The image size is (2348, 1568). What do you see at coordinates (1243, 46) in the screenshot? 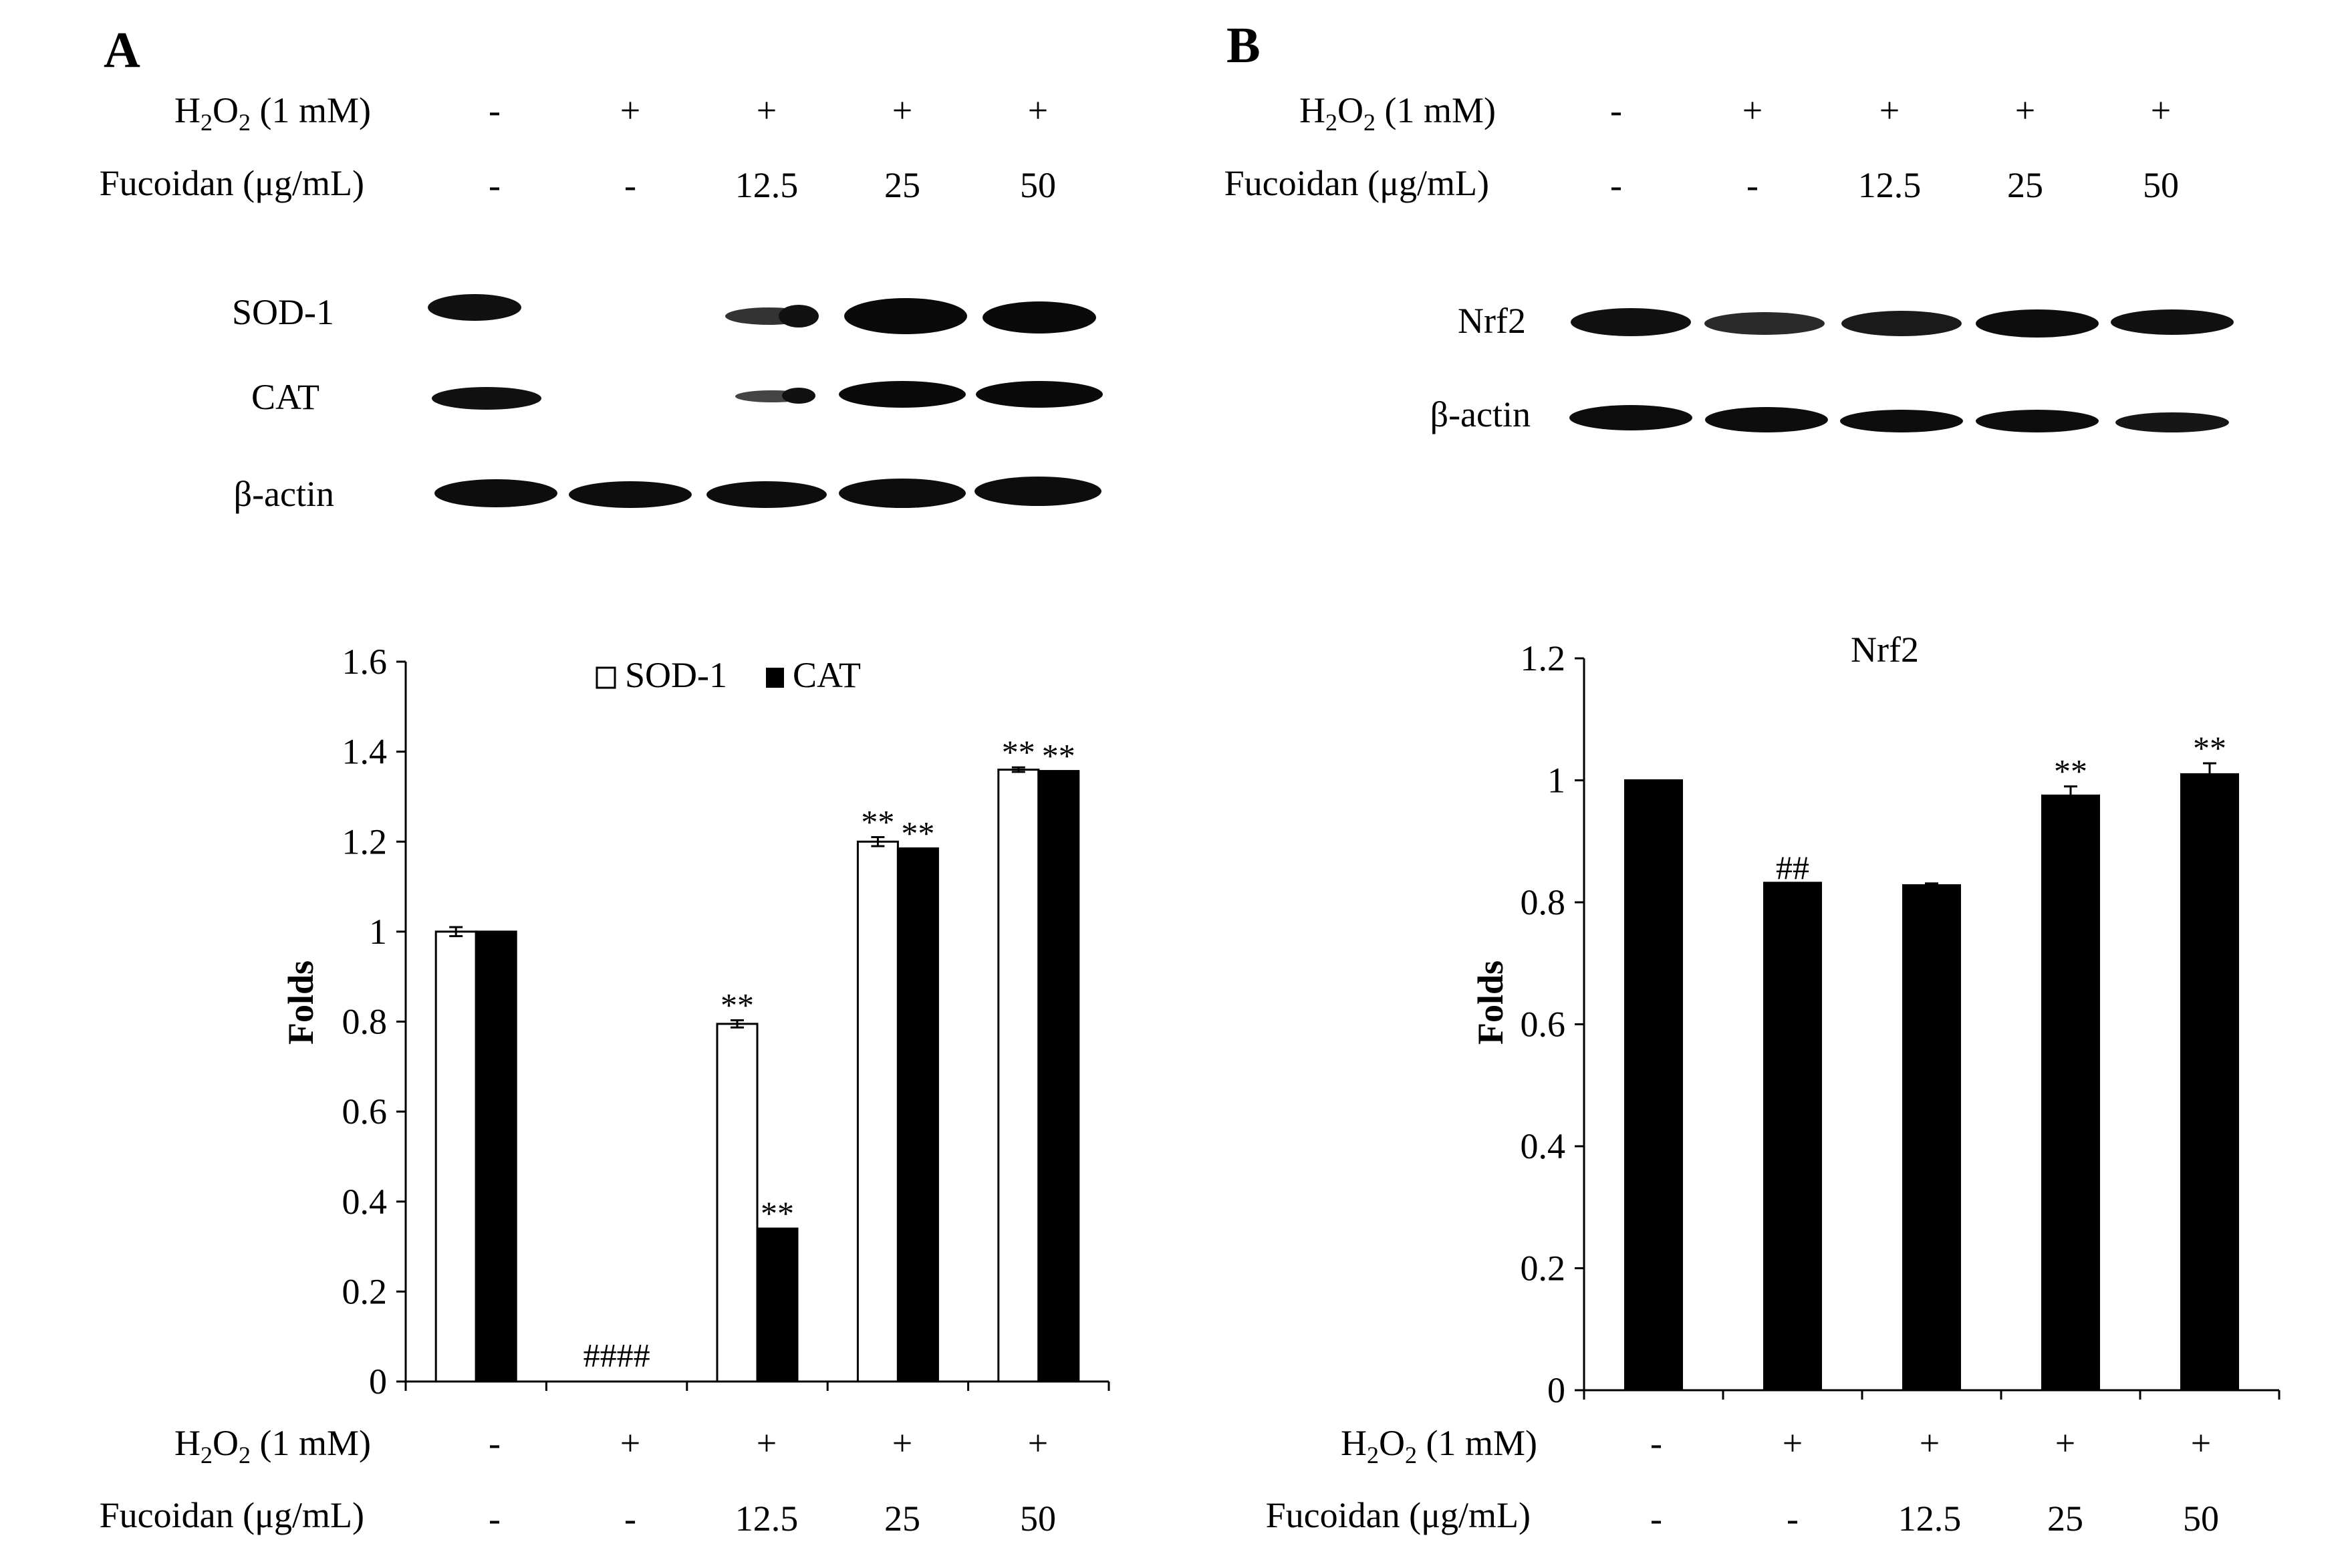
I see `panel-b-label: B` at bounding box center [1243, 46].